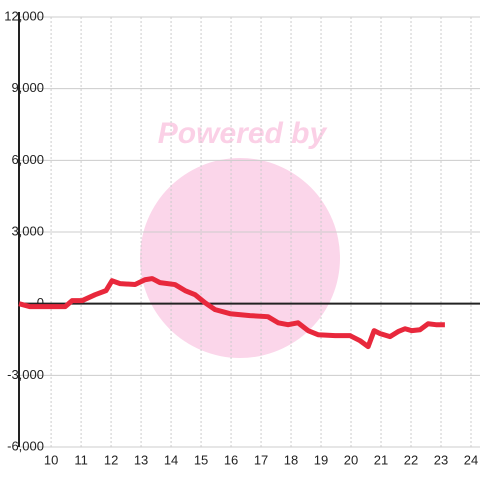 The image size is (480, 480). I want to click on x-tick-label: 17, so click(261, 459).